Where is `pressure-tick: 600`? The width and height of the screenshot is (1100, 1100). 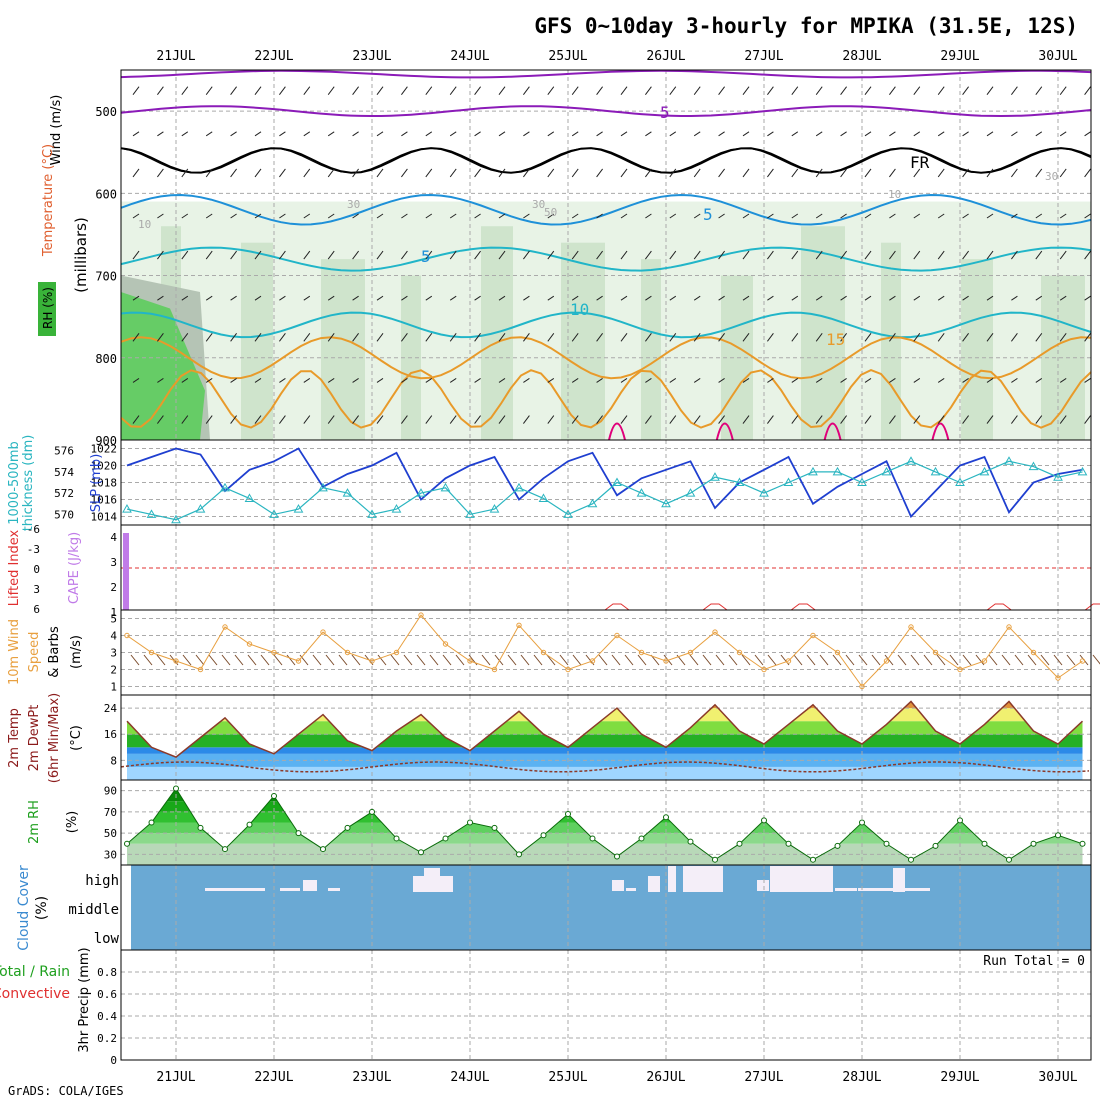 pressure-tick: 600 is located at coordinates (106, 194).